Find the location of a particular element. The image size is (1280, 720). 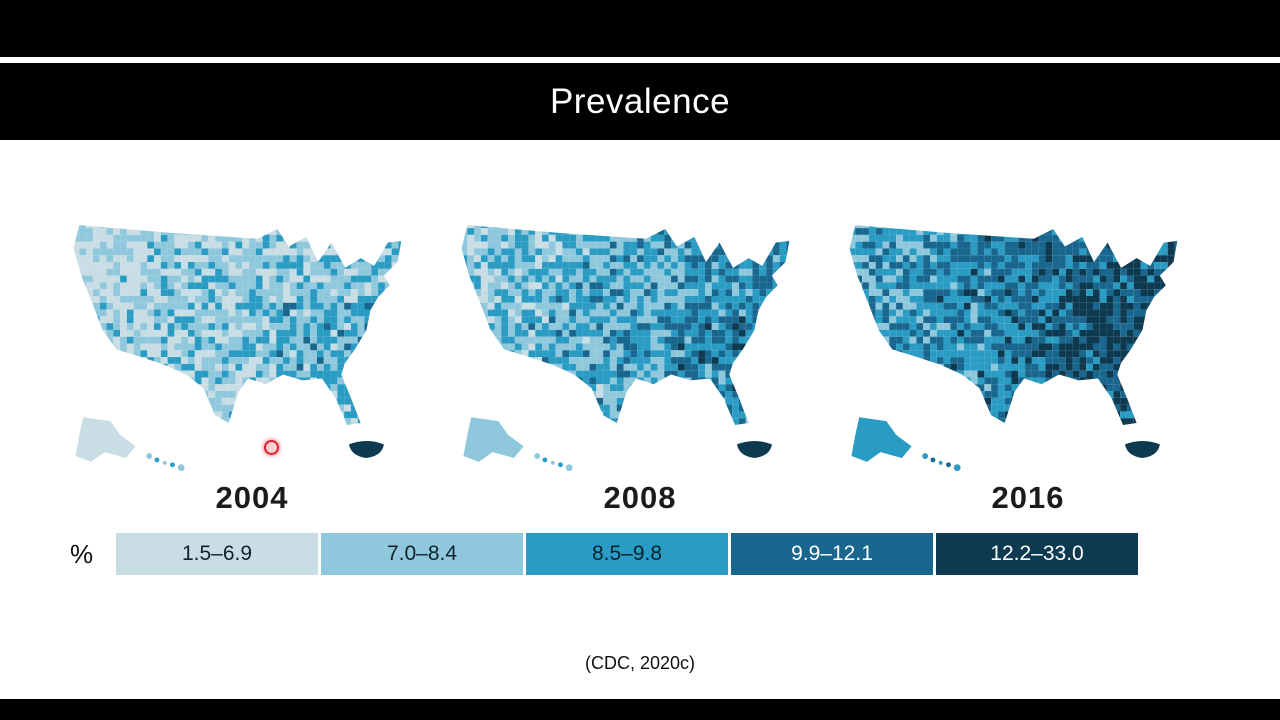

legend-class-5-label: 12.2–33.0 is located at coordinates (1037, 553).